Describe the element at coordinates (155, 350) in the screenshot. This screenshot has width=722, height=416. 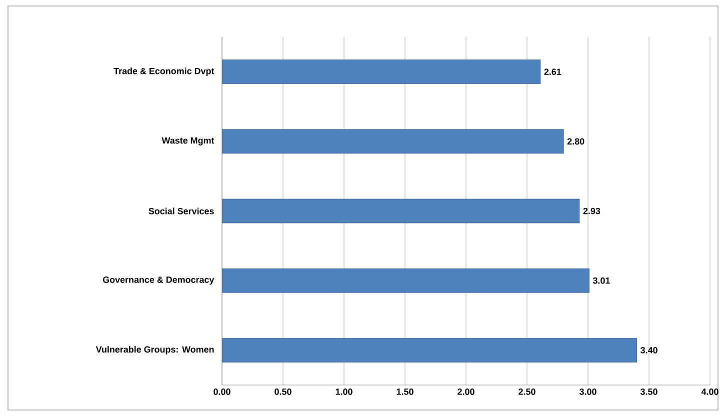
I see `y-tick-label: Vulnerable Groups: Women` at that location.